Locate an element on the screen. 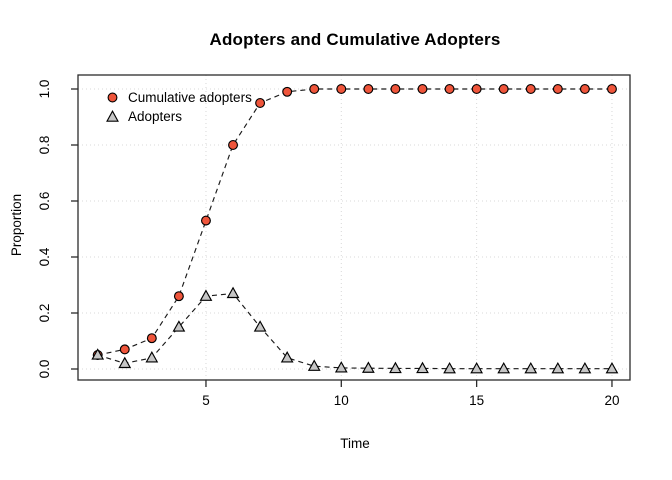 The width and height of the screenshot is (672, 480). x-tick-label: 10 is located at coordinates (341, 400).